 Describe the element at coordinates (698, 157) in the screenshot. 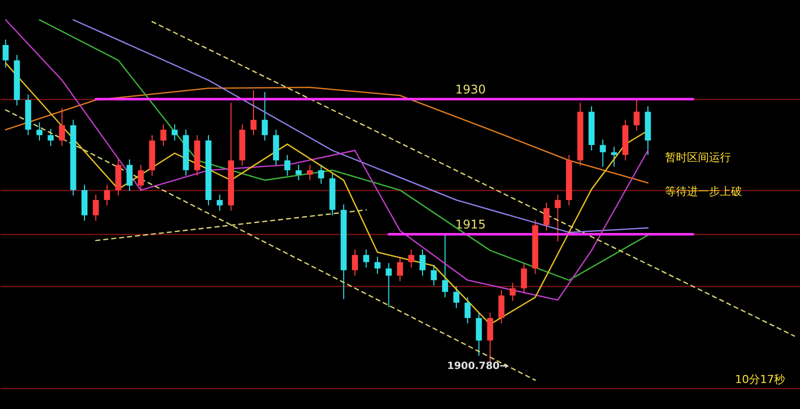

I see `annotation: 暂时区间运行` at that location.